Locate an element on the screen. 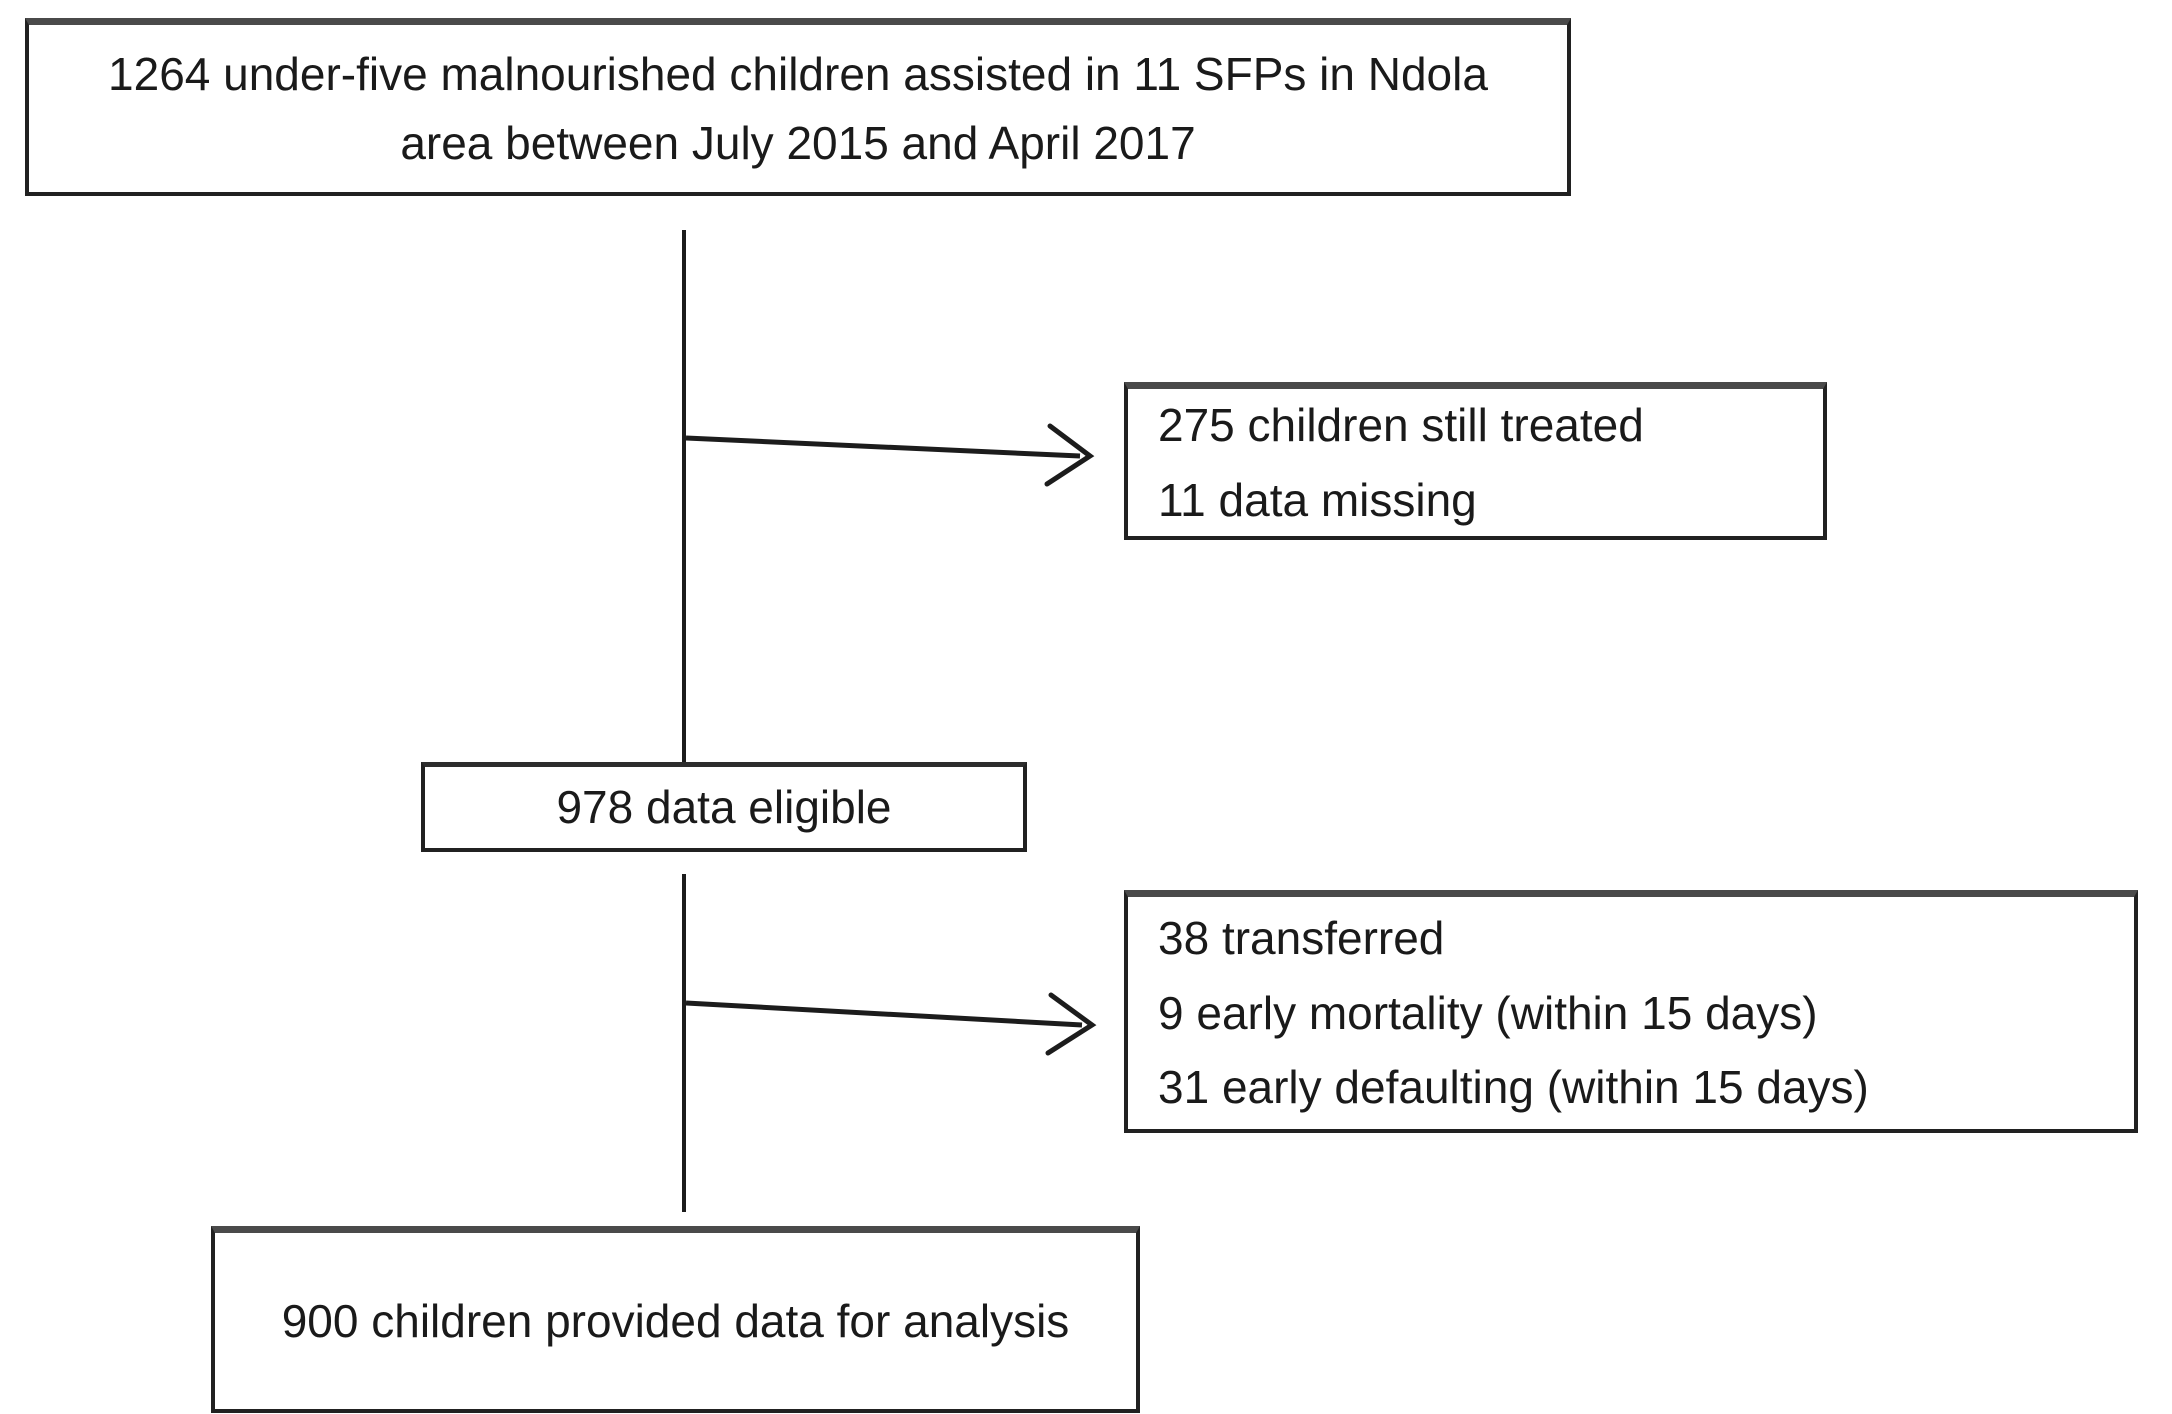  node-eligible-text: 978 data eligible is located at coordinates (724, 807).